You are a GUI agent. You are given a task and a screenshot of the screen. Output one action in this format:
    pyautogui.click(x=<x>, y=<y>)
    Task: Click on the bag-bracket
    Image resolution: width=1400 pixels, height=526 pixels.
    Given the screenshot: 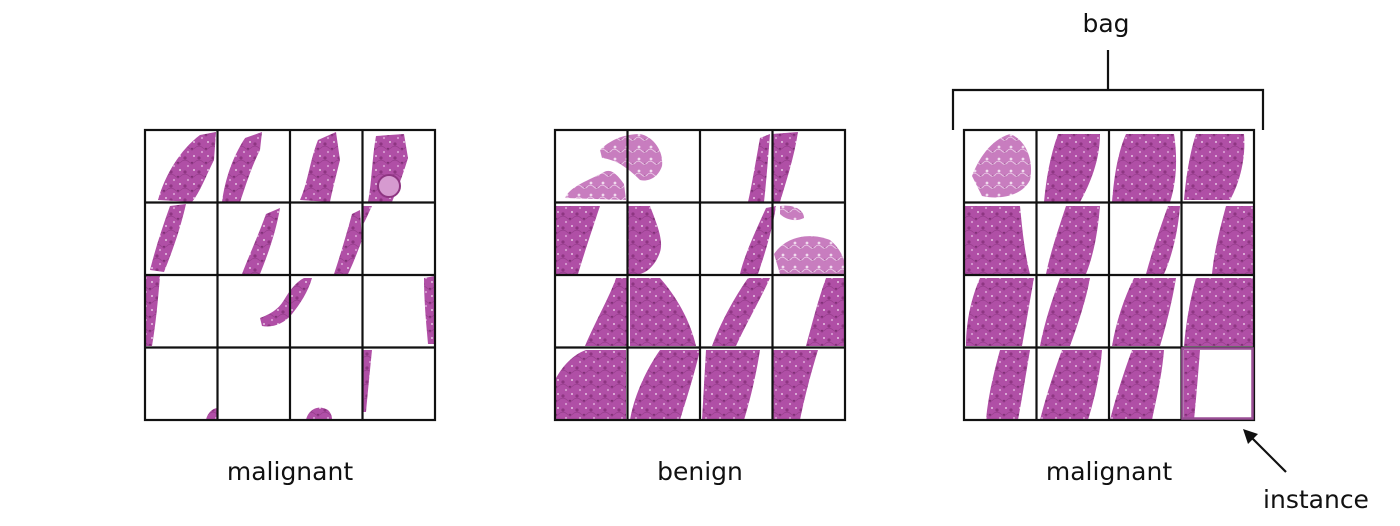 What is the action you would take?
    pyautogui.click(x=1108, y=90)
    